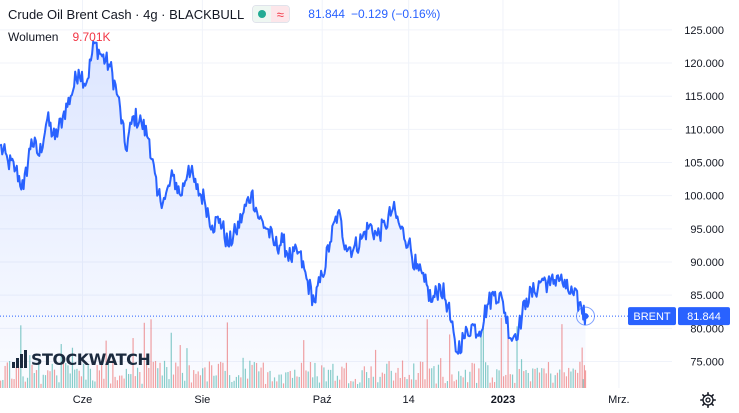 Image resolution: width=739 pixels, height=413 pixels. I want to click on y-tick-label: 100.000, so click(704, 197).